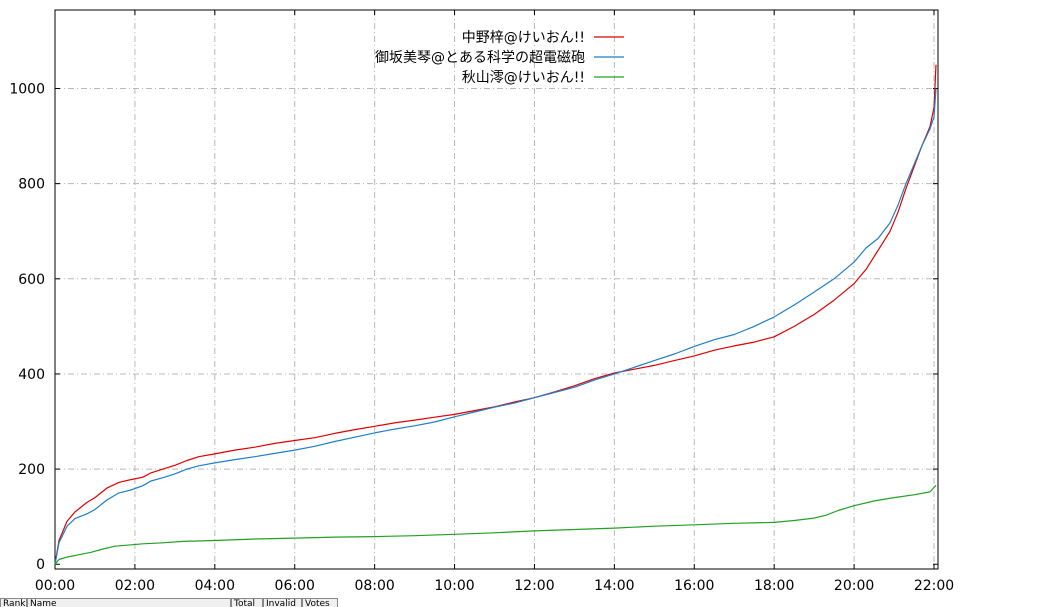  What do you see at coordinates (614, 586) in the screenshot?
I see `x-tick-label: 14:00` at bounding box center [614, 586].